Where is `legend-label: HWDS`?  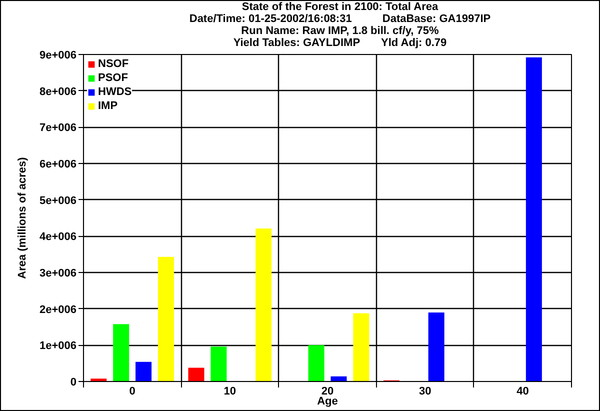 legend-label: HWDS is located at coordinates (115, 92).